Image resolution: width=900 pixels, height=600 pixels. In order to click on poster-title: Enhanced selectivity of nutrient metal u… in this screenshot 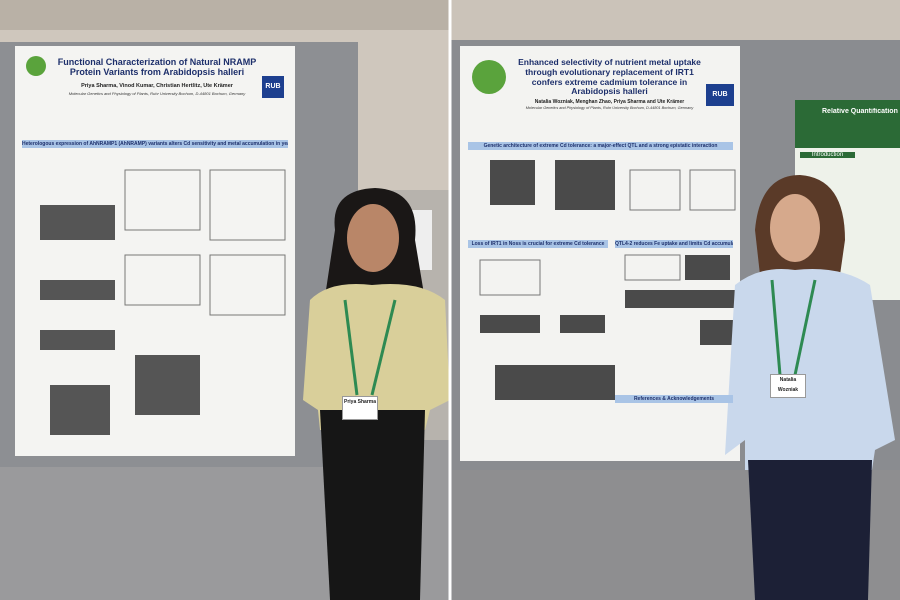, I will do `click(609, 77)`.